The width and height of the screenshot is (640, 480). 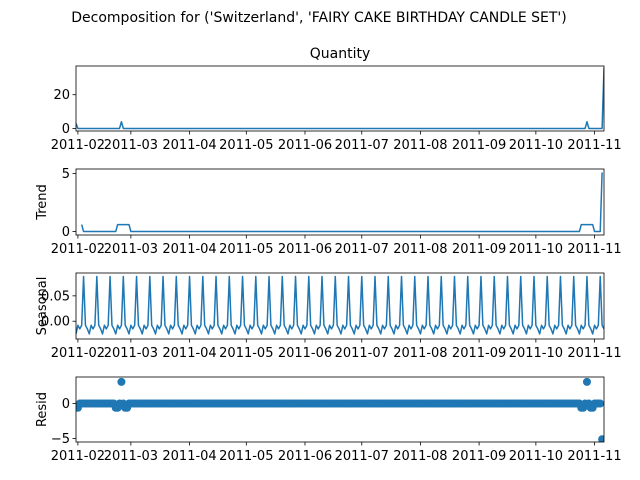 What do you see at coordinates (60, 439) in the screenshot?
I see `y-tick-label: −5` at bounding box center [60, 439].